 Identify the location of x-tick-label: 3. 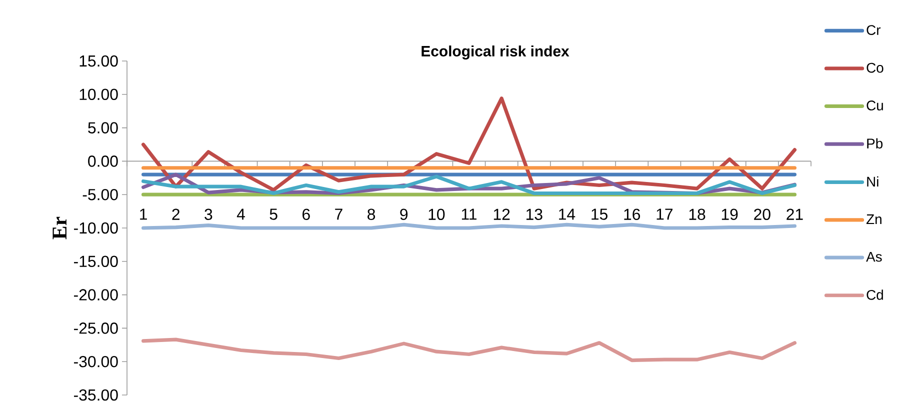
(208, 214).